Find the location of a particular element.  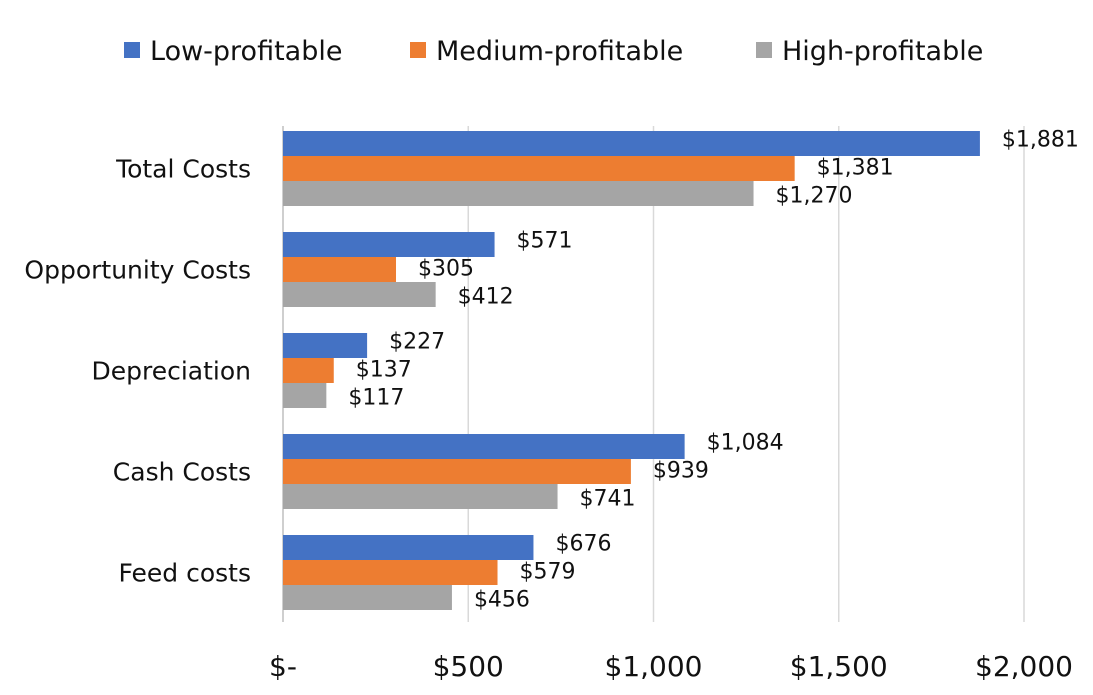

x-tick-label: $1,000 is located at coordinates (654, 666).